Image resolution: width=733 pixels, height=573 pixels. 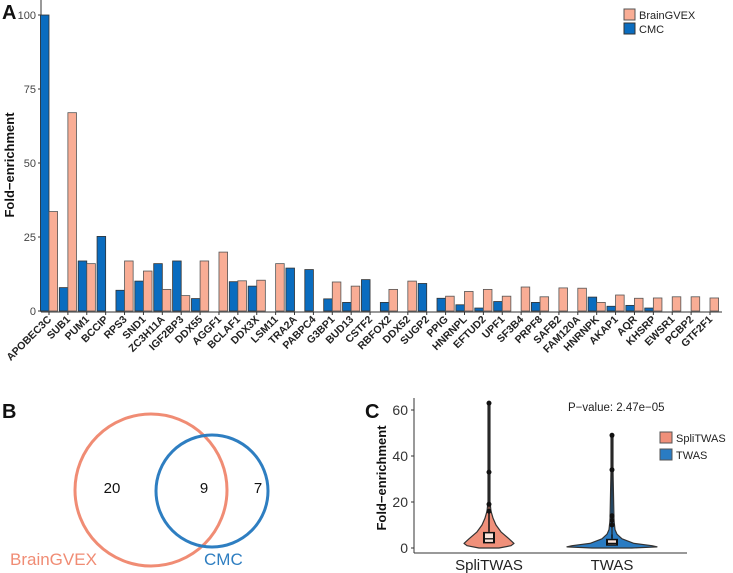 What do you see at coordinates (30, 164) in the screenshot?
I see `y-tick-label: 50` at bounding box center [30, 164].